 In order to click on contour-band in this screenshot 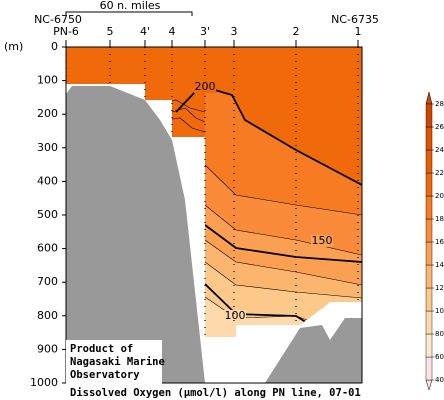, I will do `click(270, 317)`.